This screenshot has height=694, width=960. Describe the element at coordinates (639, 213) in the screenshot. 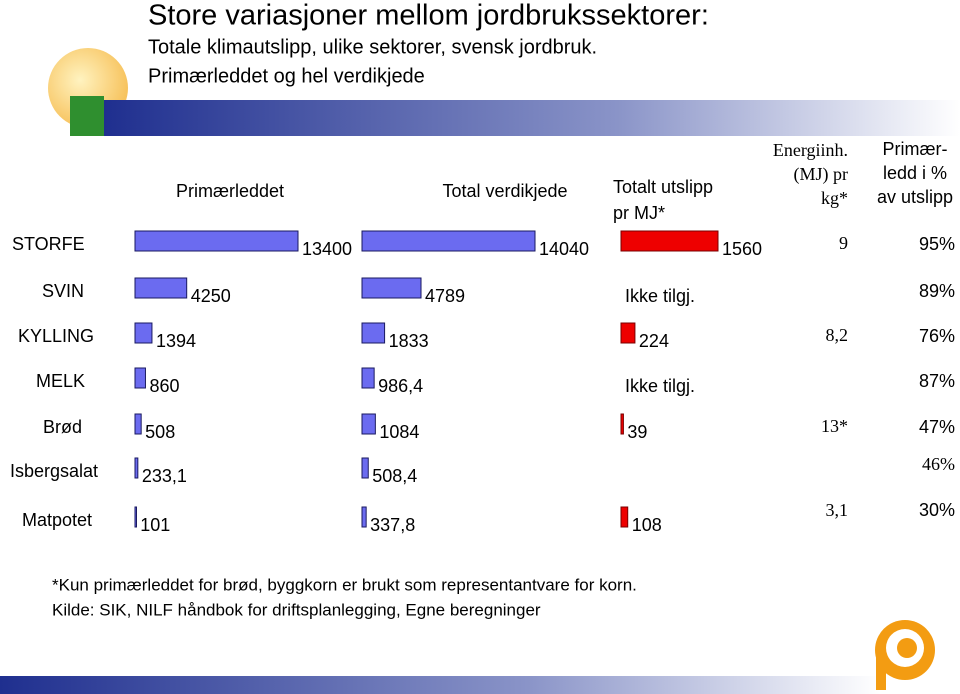

I see `column-header: pr MJ*` at that location.